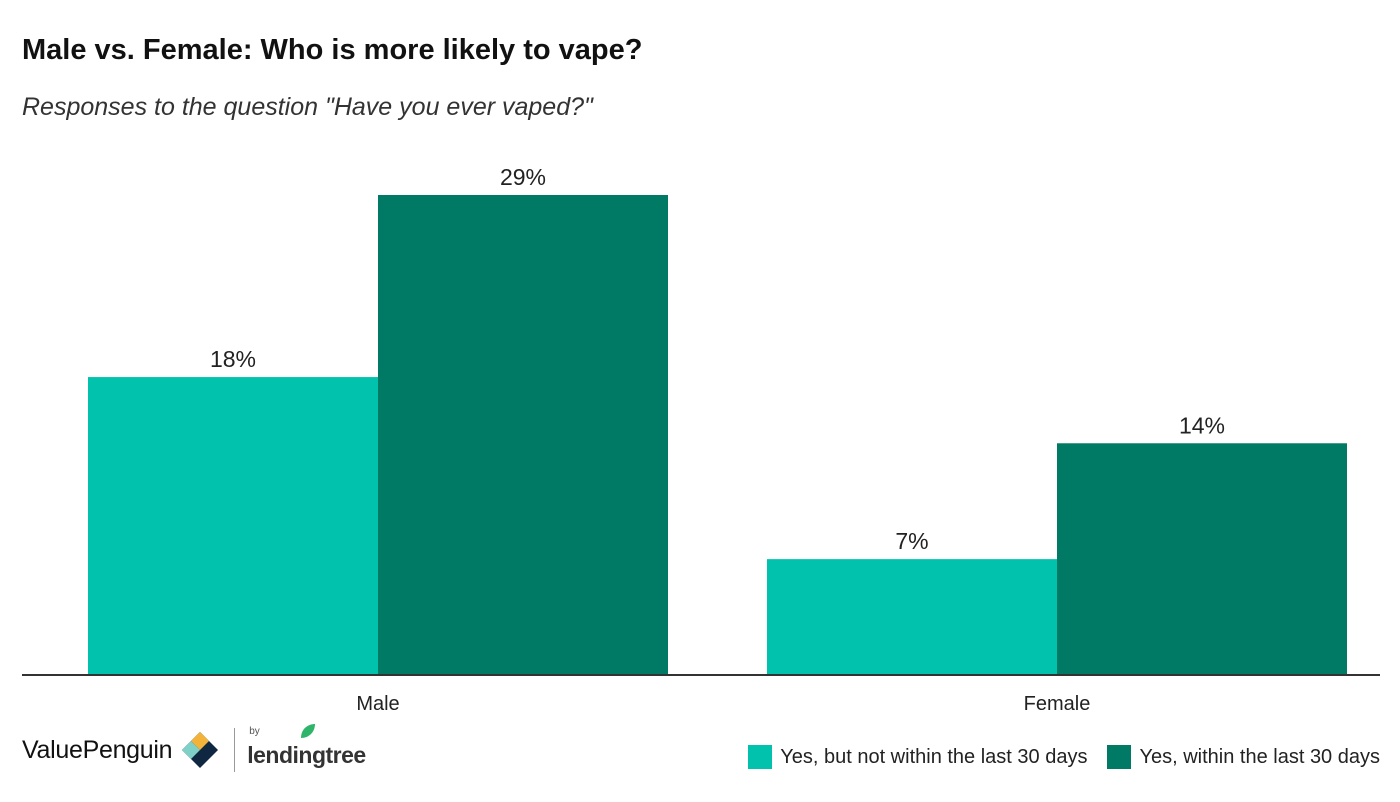 Image resolution: width=1400 pixels, height=802 pixels. Describe the element at coordinates (308, 730) in the screenshot. I see `leaf-icon` at that location.